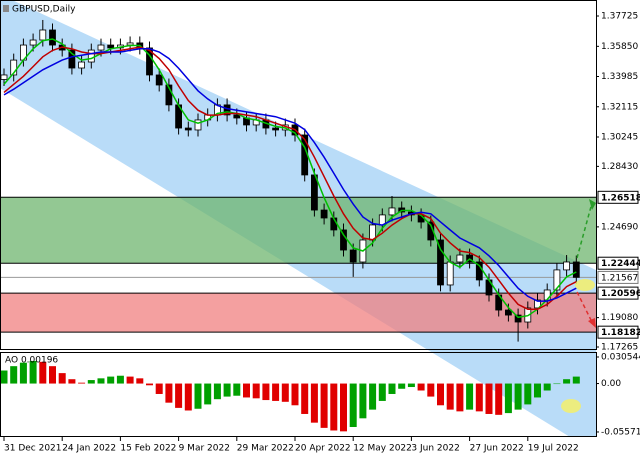  What do you see at coordinates (497, 449) in the screenshot?
I see `x-tick-label: 27 Jun 2022` at bounding box center [497, 449].